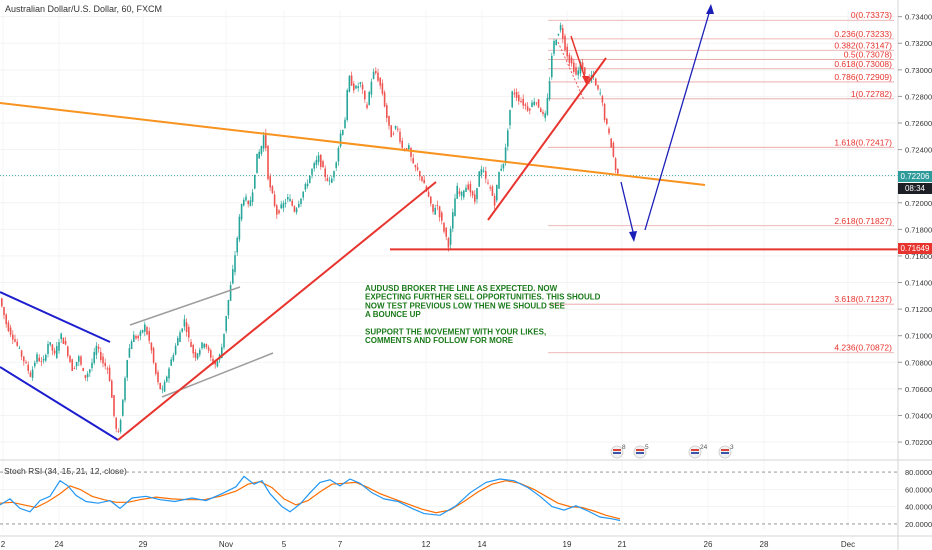  I want to click on fib-level-label: 2.618(0.71827), so click(863, 221).